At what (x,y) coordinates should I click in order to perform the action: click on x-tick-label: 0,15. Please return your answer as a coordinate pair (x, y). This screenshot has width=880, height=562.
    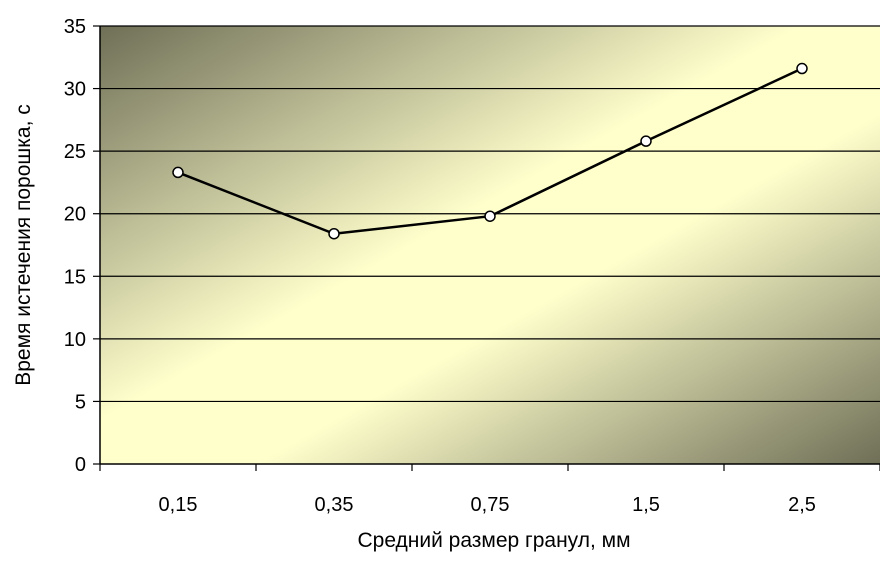
    Looking at the image, I should click on (178, 505).